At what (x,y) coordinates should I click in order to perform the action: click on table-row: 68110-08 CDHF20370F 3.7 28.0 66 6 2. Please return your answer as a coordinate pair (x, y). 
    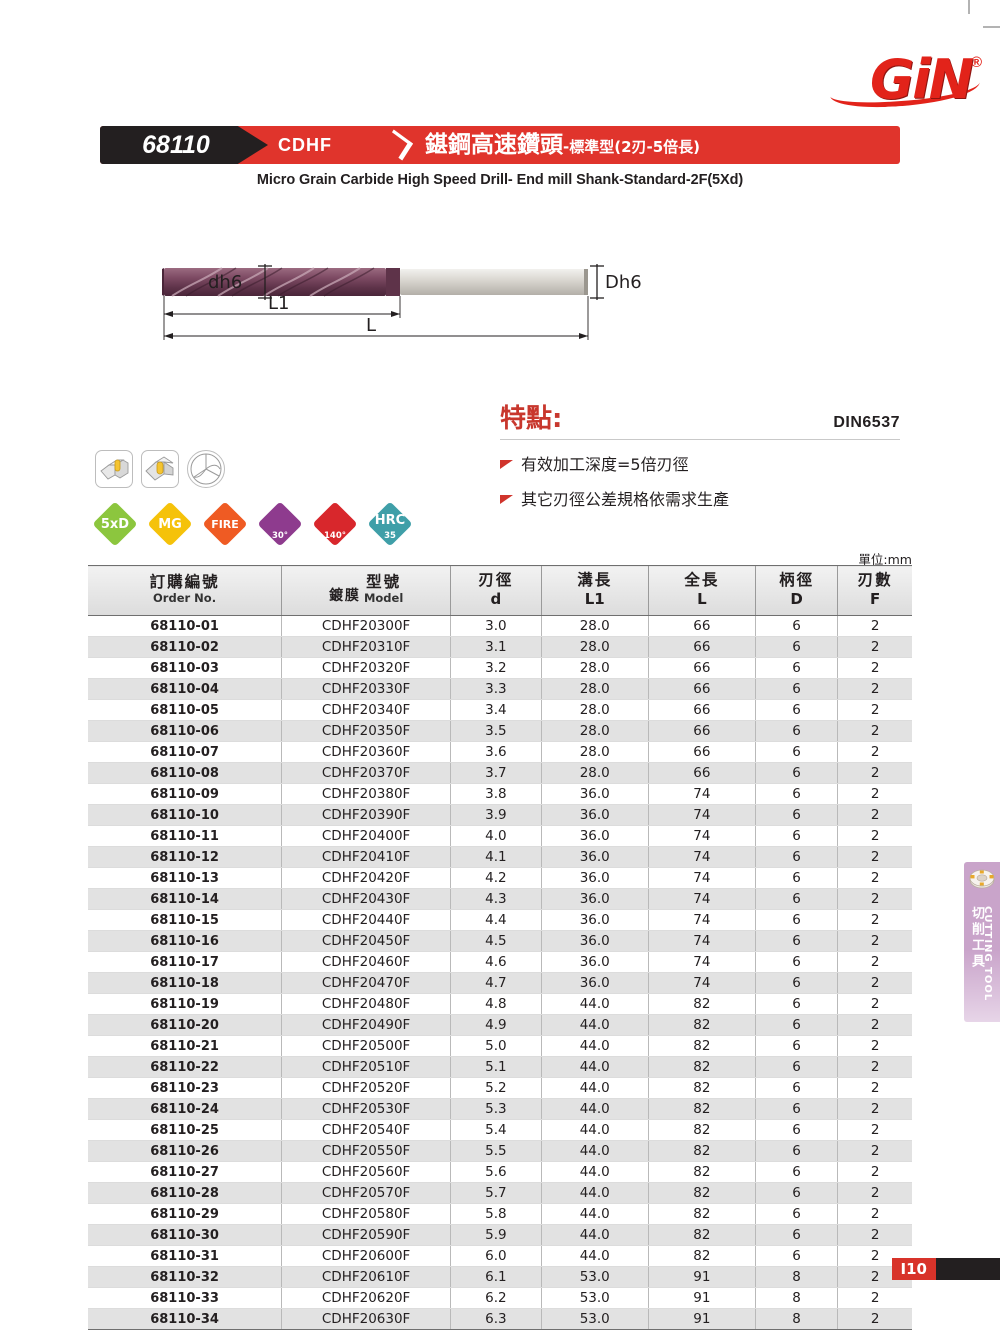
    Looking at the image, I should click on (500, 773).